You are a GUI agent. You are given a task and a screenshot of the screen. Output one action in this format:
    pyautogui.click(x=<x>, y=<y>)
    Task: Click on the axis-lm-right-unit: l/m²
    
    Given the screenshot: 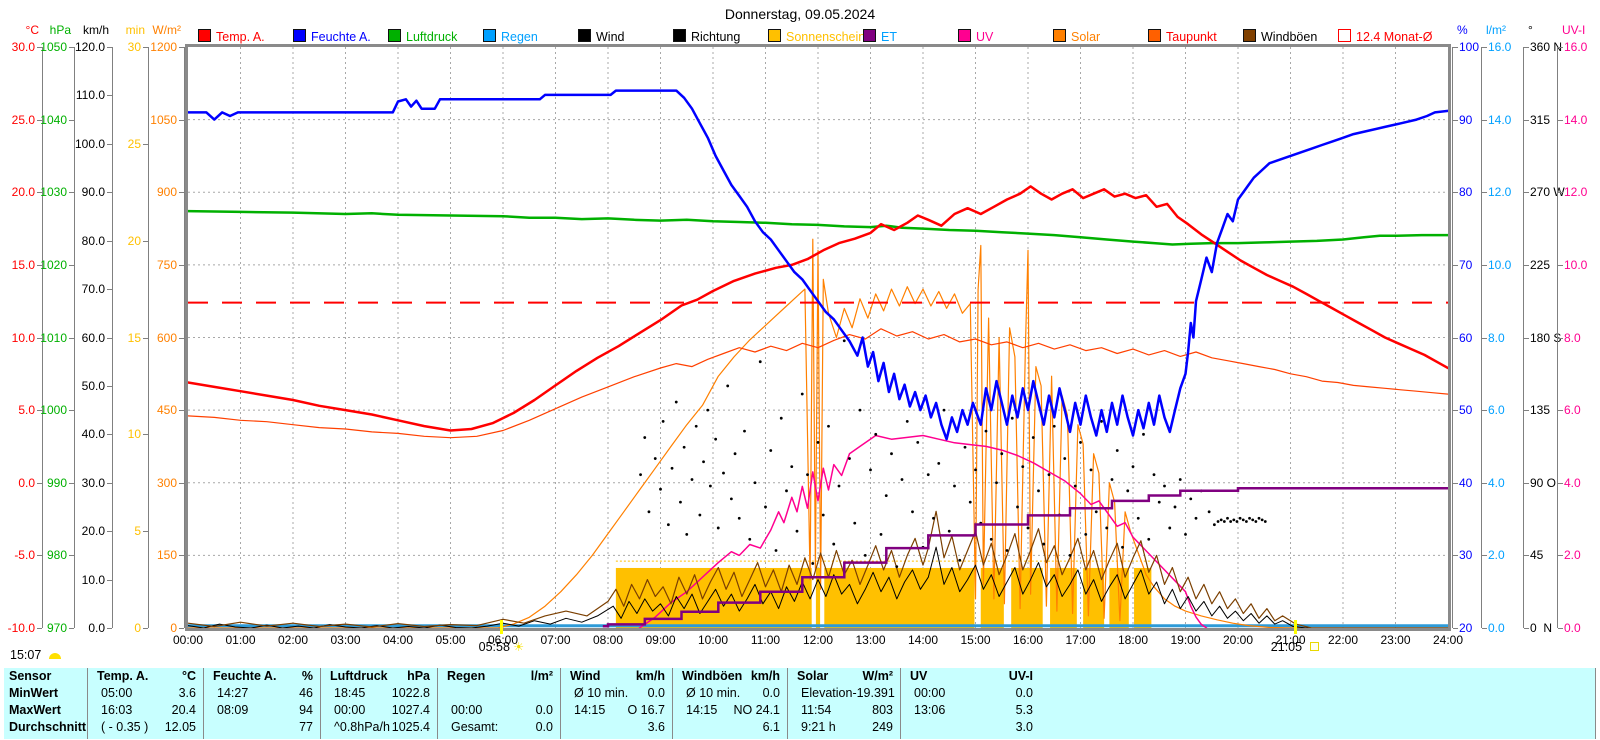 What is the action you would take?
    pyautogui.click(x=1496, y=30)
    